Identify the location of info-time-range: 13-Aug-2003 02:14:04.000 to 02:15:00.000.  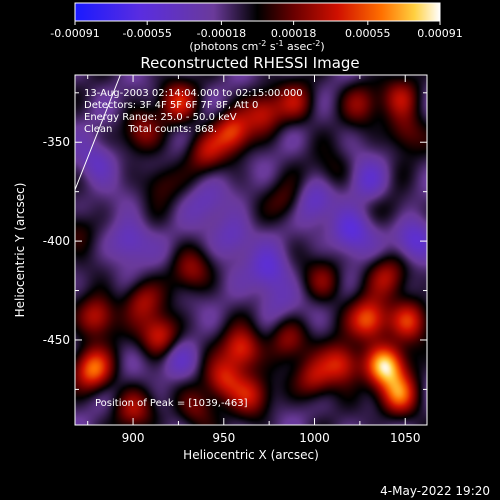
(193, 93).